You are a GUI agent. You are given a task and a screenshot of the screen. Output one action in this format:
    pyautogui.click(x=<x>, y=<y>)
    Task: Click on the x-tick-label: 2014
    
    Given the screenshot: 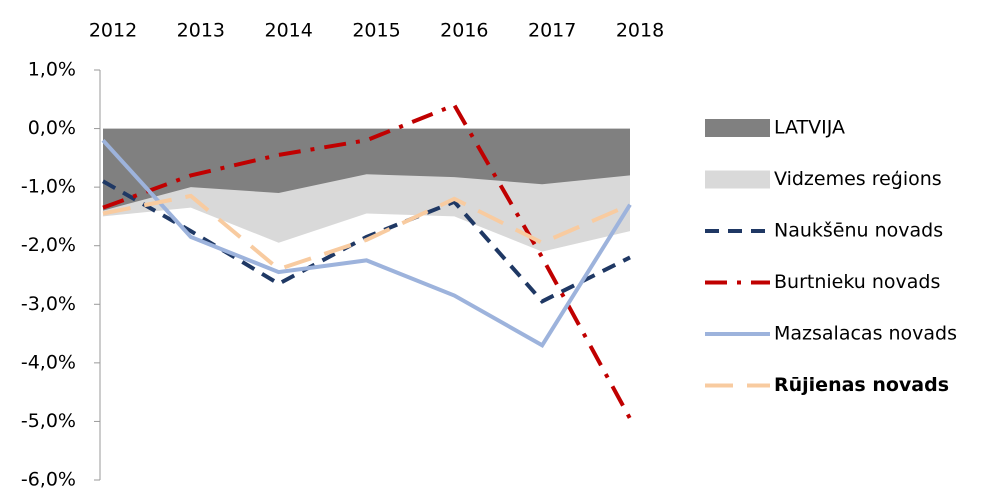 What is the action you would take?
    pyautogui.click(x=288, y=31)
    